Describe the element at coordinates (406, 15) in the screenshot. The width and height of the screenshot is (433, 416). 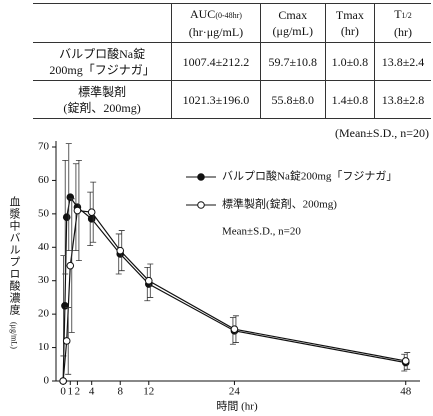
I see `header-subscript: 1/2` at that location.